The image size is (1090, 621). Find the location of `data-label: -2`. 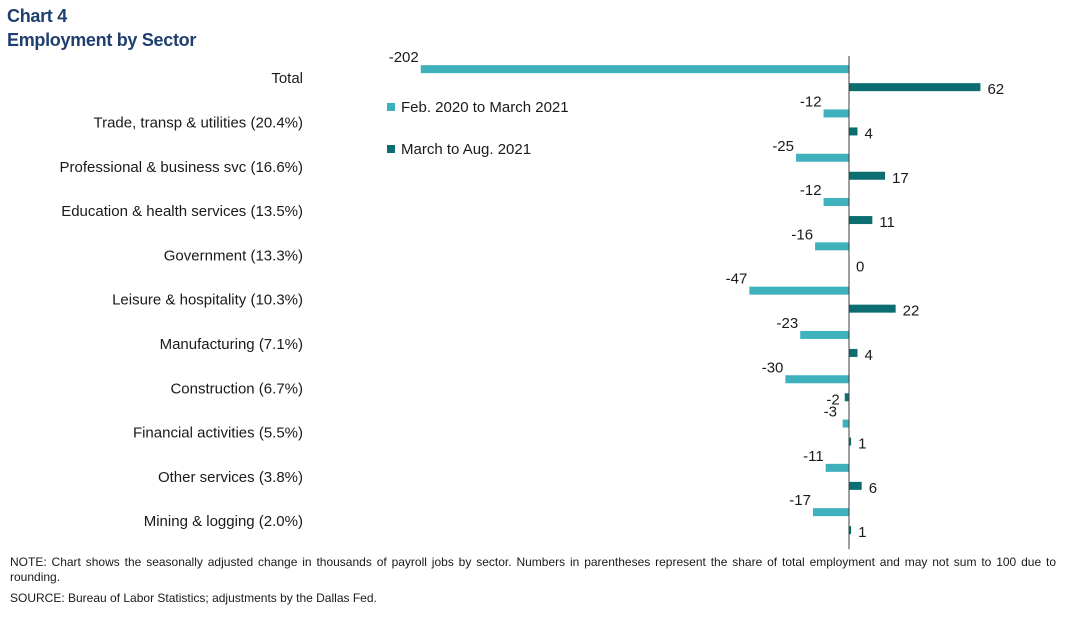

data-label: -2 is located at coordinates (832, 399).